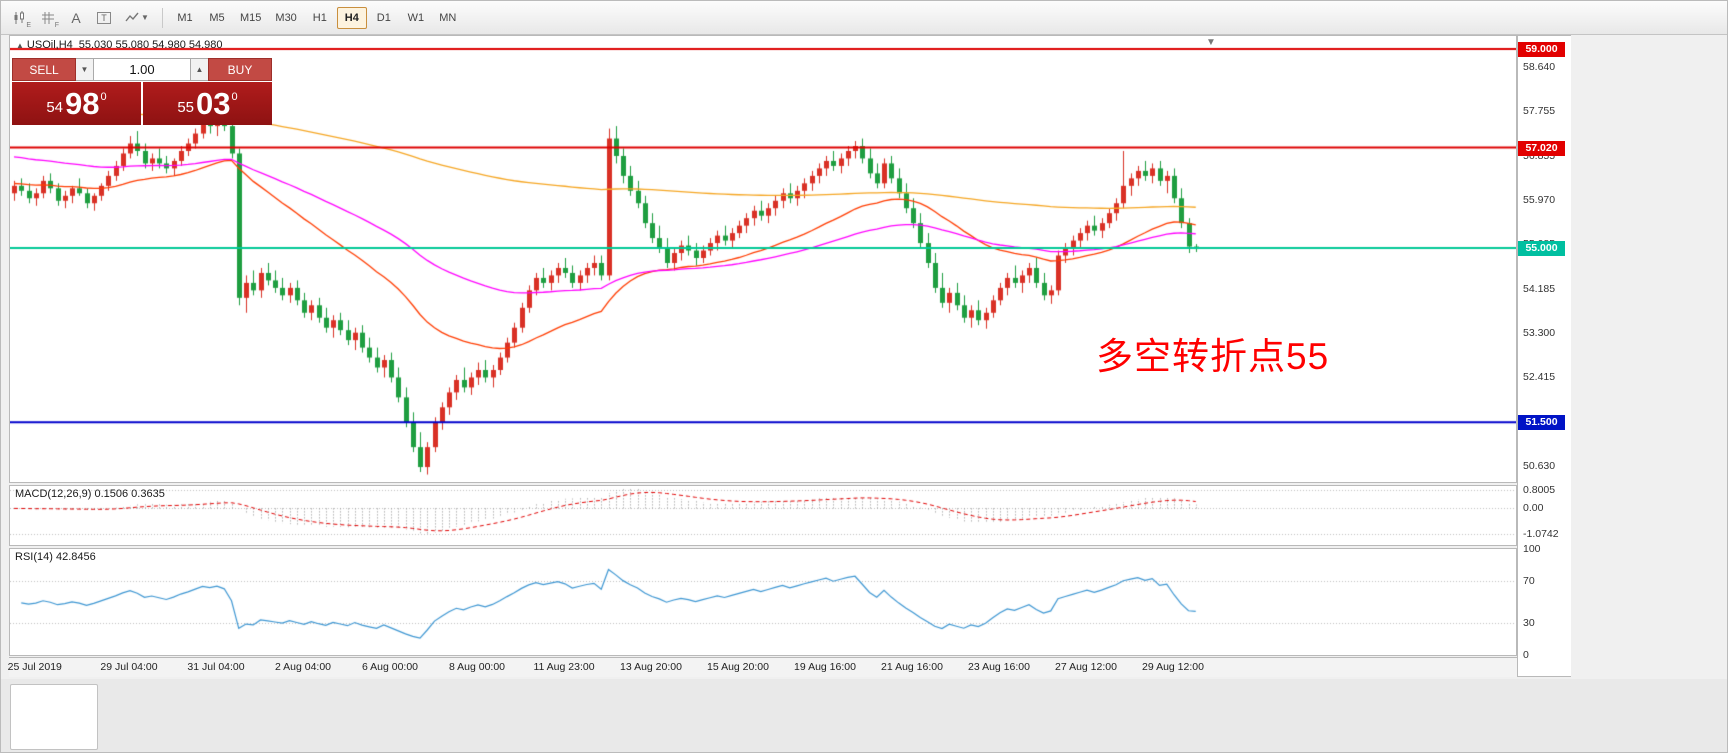 This screenshot has width=1728, height=753. What do you see at coordinates (1532, 549) in the screenshot?
I see `rsi-scale-label: 100` at bounding box center [1532, 549].